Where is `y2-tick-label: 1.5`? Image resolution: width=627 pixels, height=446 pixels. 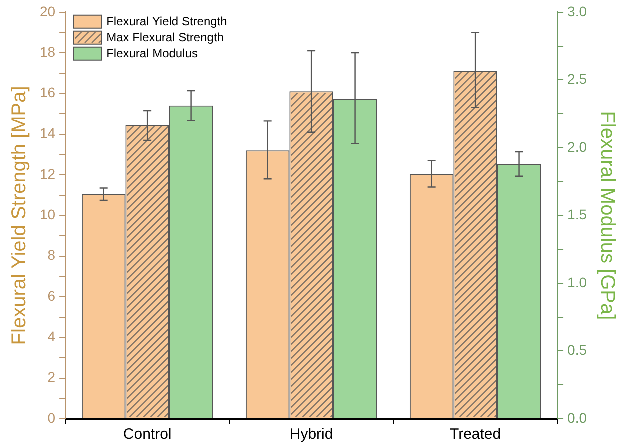
y2-tick-label: 1.5 is located at coordinates (578, 214).